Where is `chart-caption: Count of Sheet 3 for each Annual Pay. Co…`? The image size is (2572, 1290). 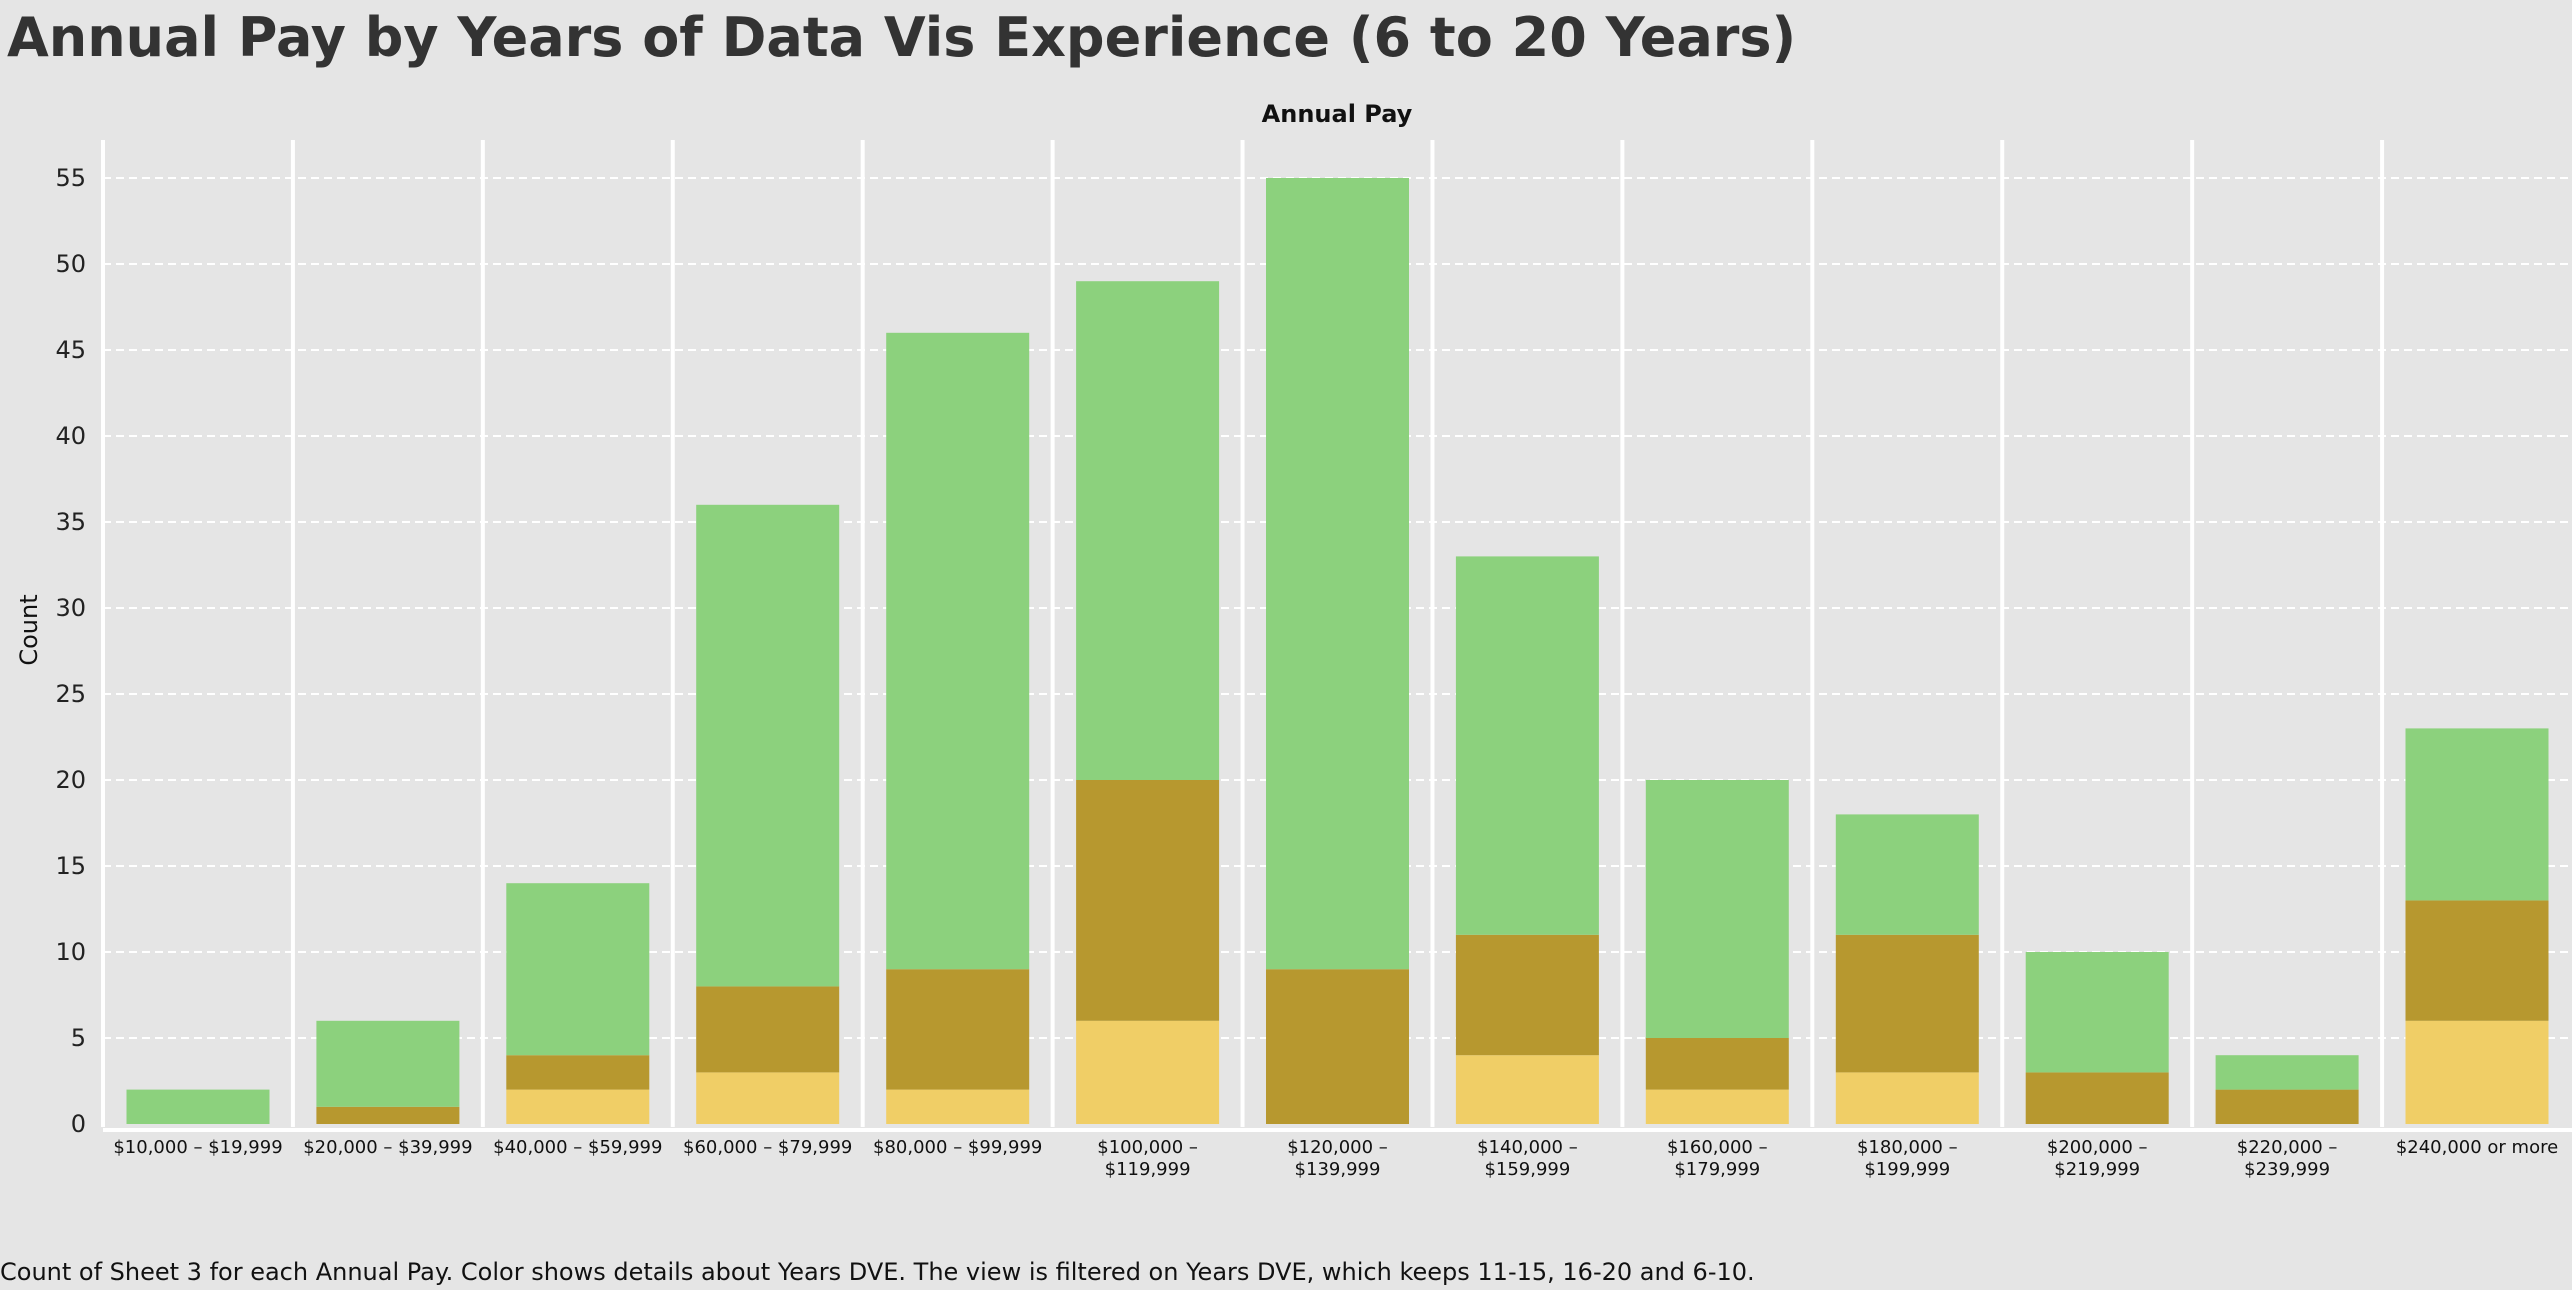 chart-caption: Count of Sheet 3 for each Annual Pay. Co… is located at coordinates (877, 1272).